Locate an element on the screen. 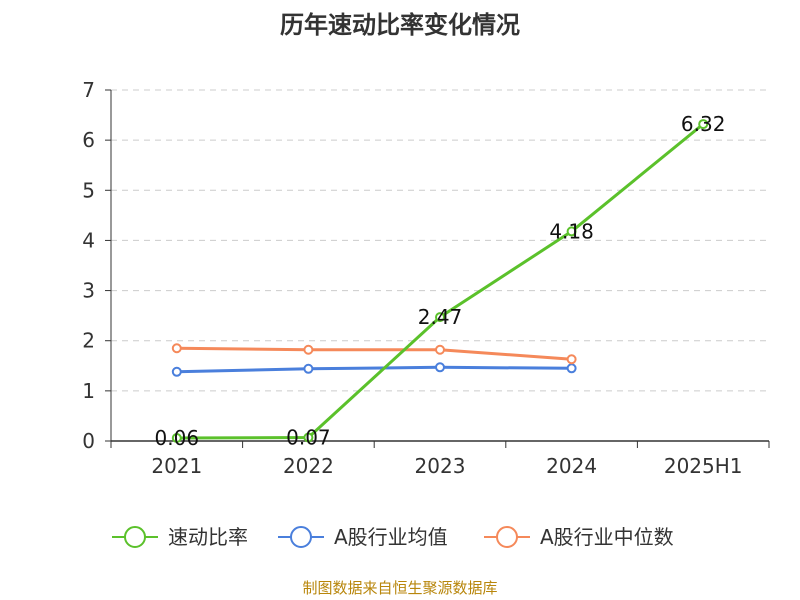 This screenshot has width=800, height=600. y-tick-label: 6 is located at coordinates (88, 140).